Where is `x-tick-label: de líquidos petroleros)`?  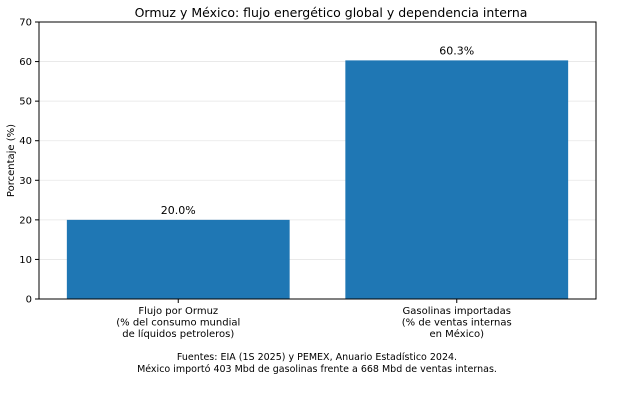
x-tick-label: de líquidos petroleros) is located at coordinates (178, 334).